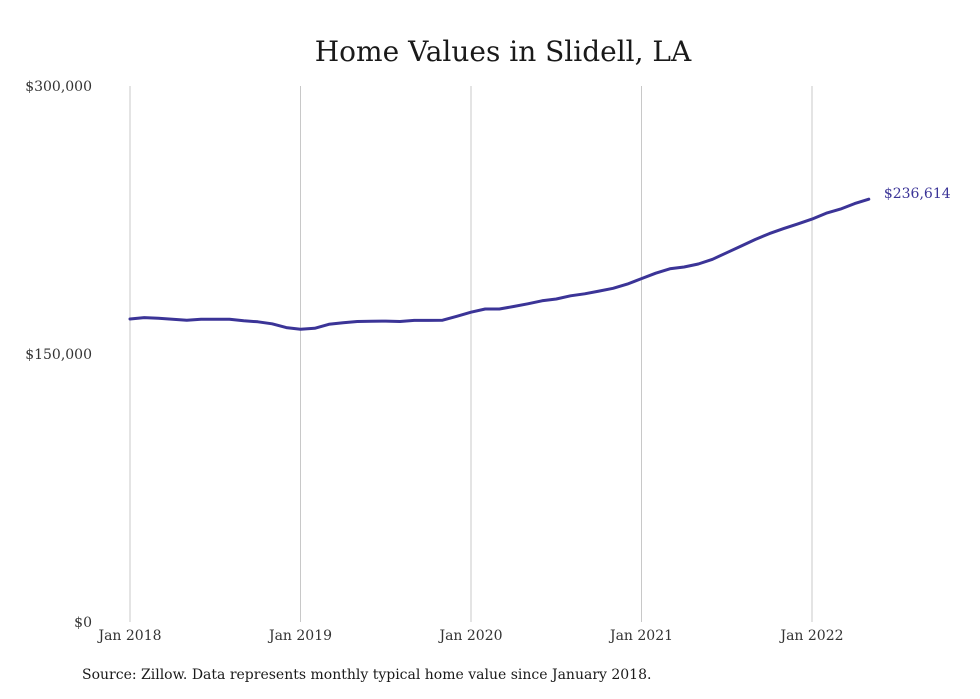 Image resolution: width=980 pixels, height=699 pixels. Describe the element at coordinates (503, 51) in the screenshot. I see `chart-title: Home Values in Slidell, LA` at that location.